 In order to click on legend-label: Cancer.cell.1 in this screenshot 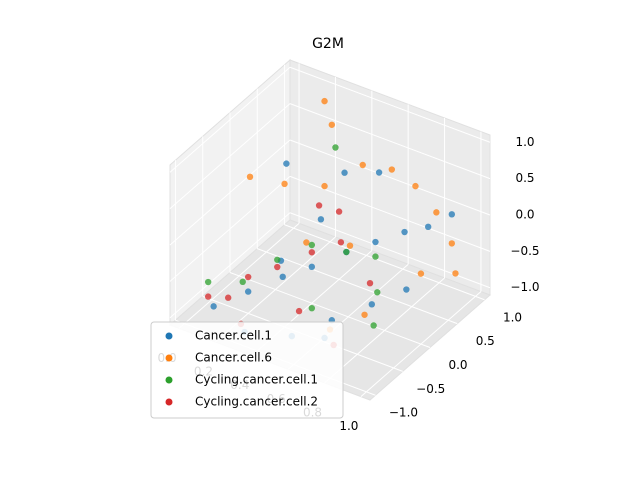, I will do `click(233, 336)`.